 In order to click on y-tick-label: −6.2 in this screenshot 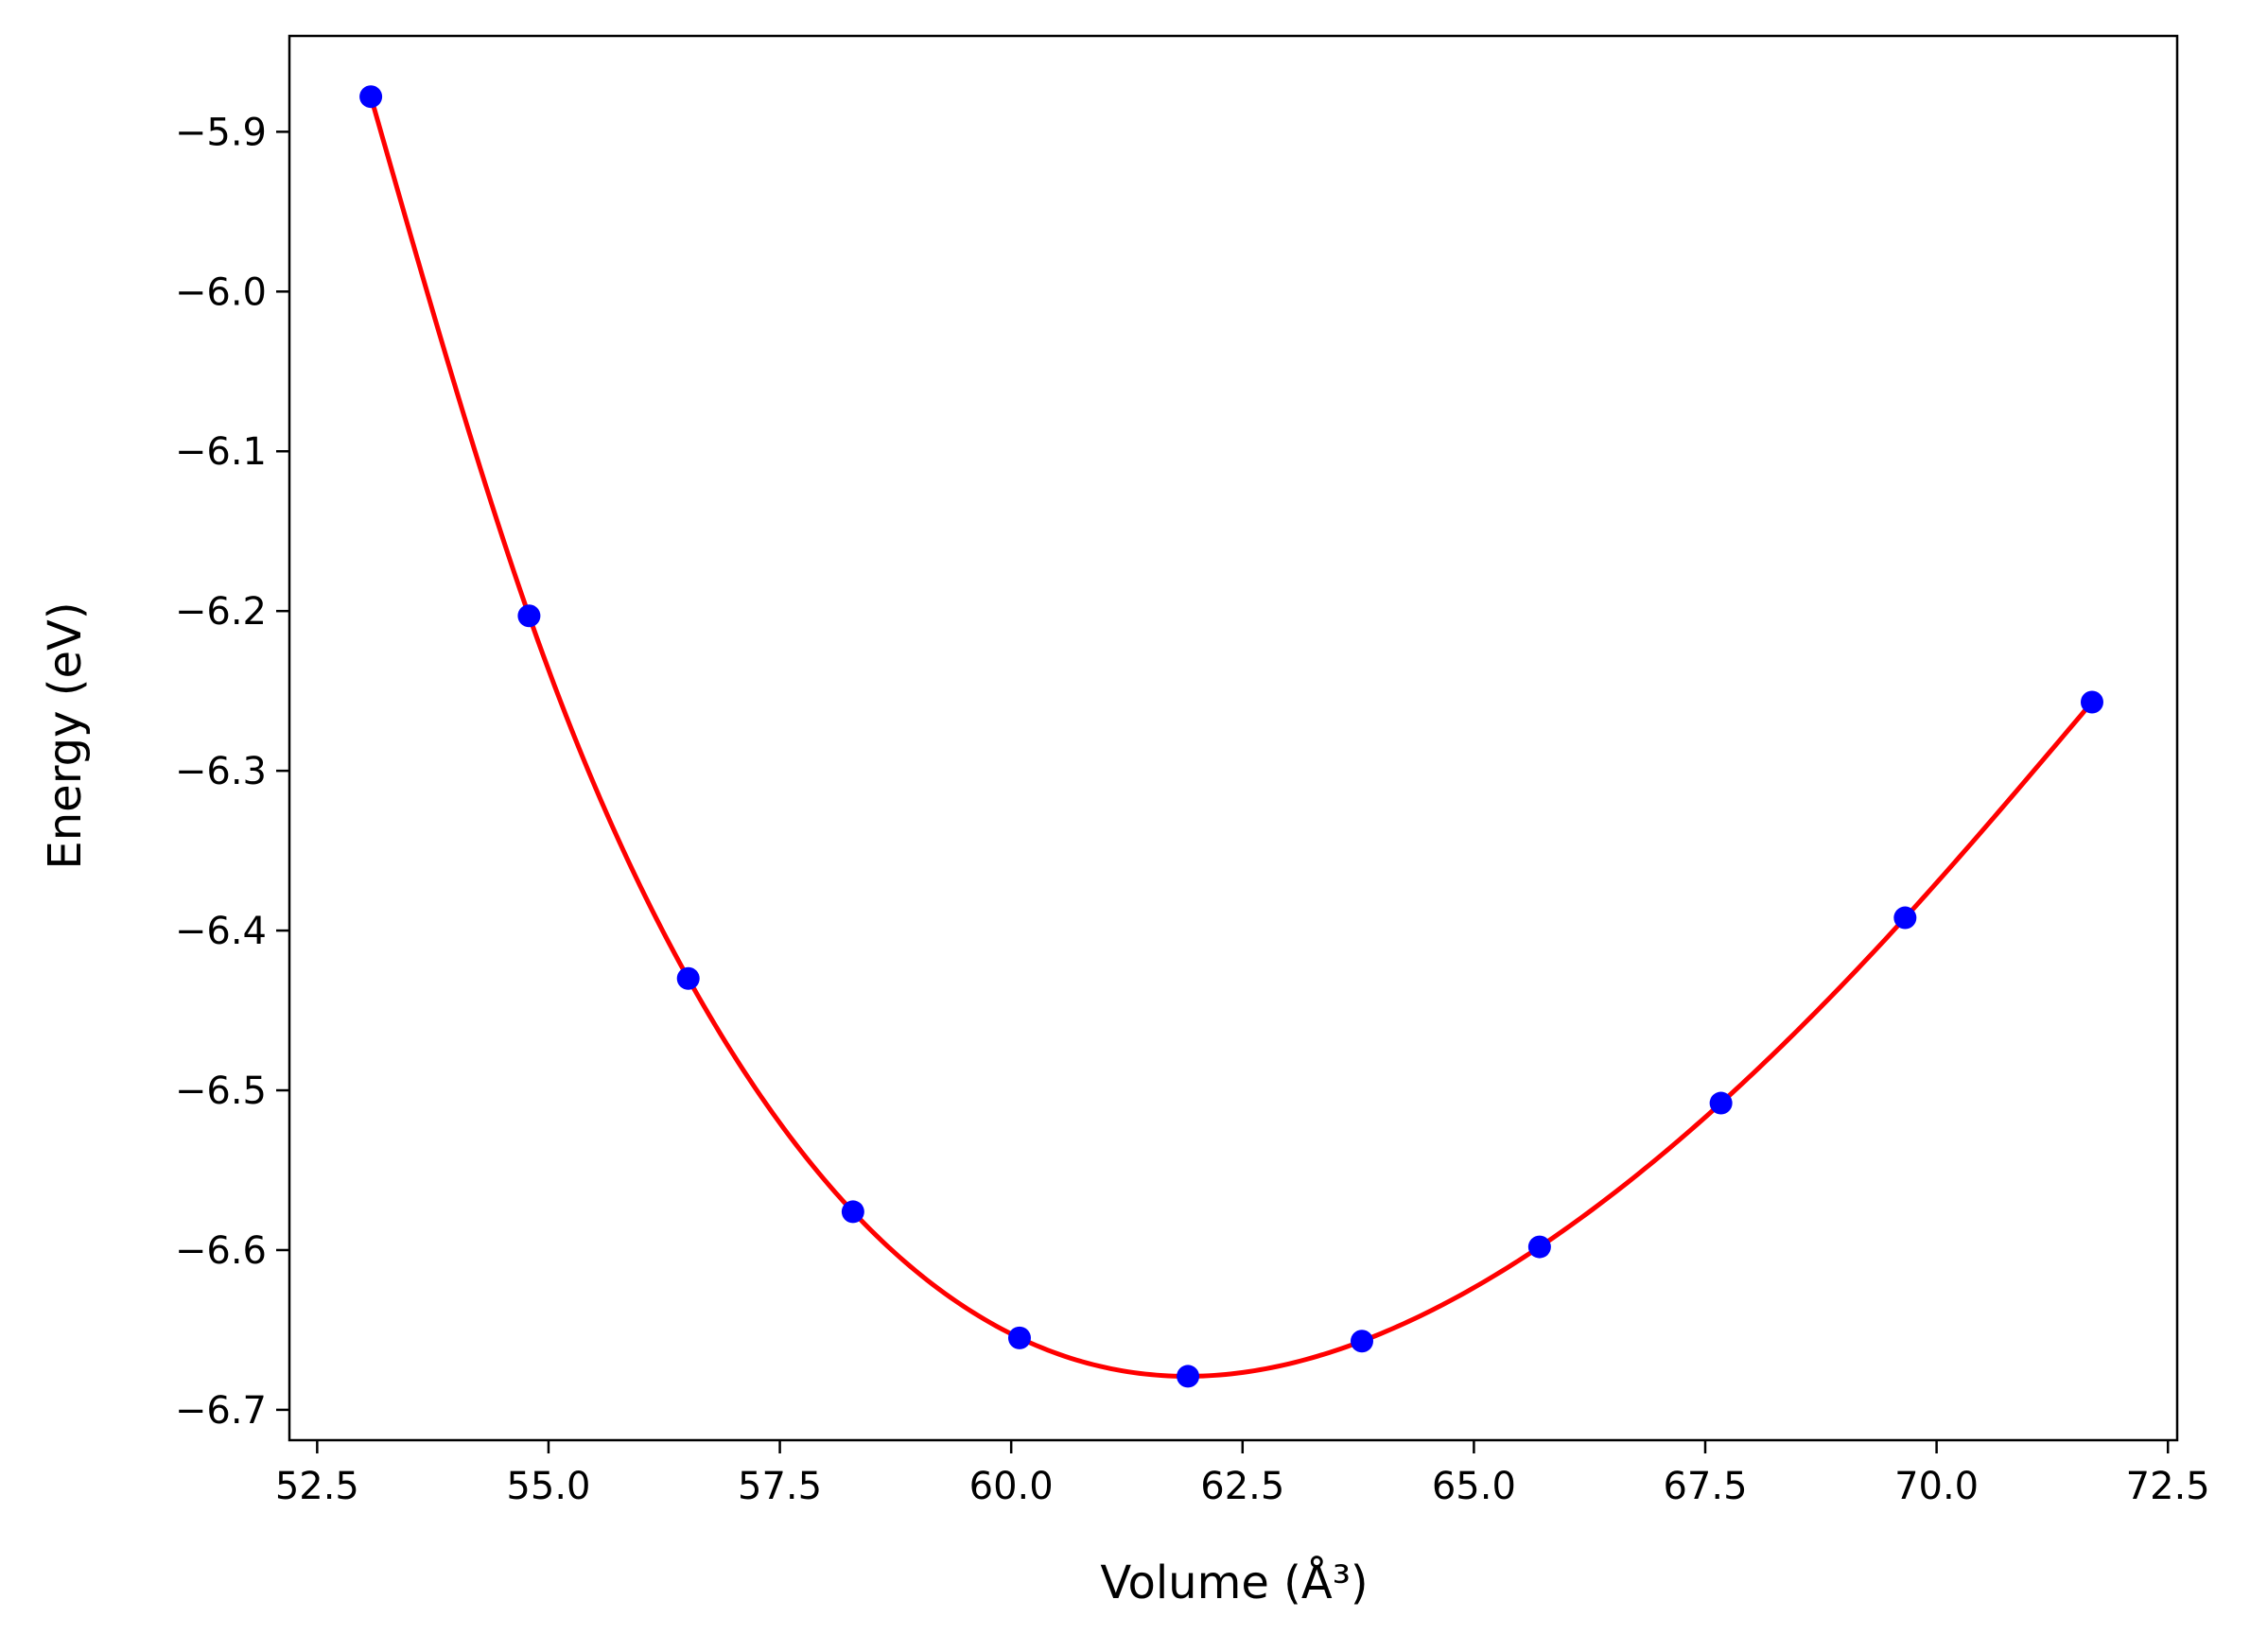, I will do `click(221, 612)`.